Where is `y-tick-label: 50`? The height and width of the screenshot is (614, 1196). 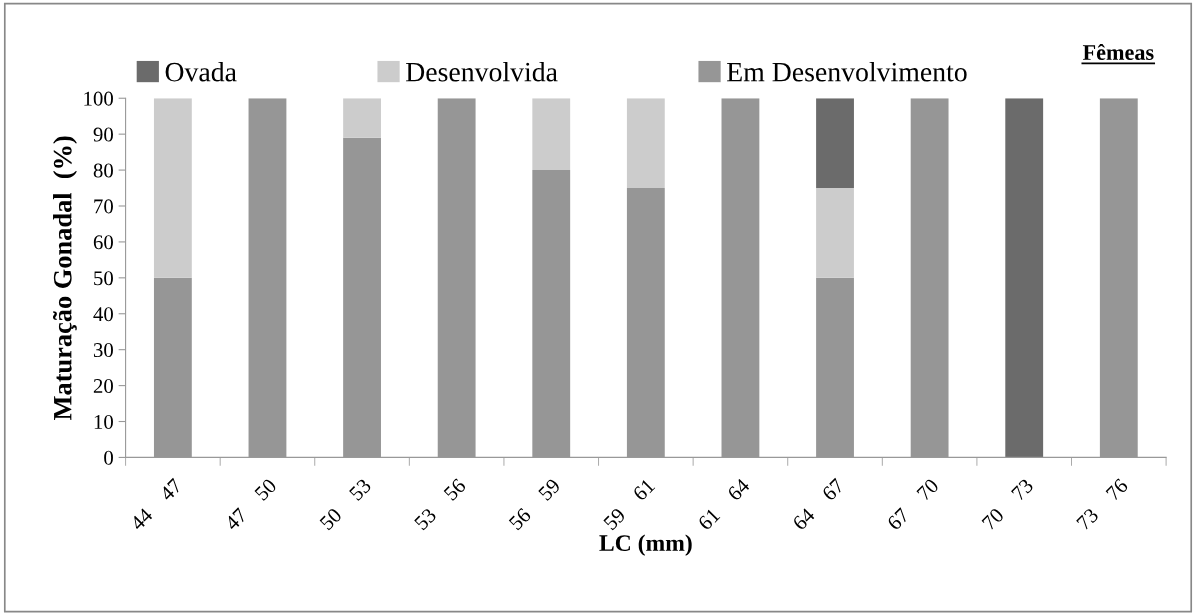
y-tick-label: 50 is located at coordinates (103, 278).